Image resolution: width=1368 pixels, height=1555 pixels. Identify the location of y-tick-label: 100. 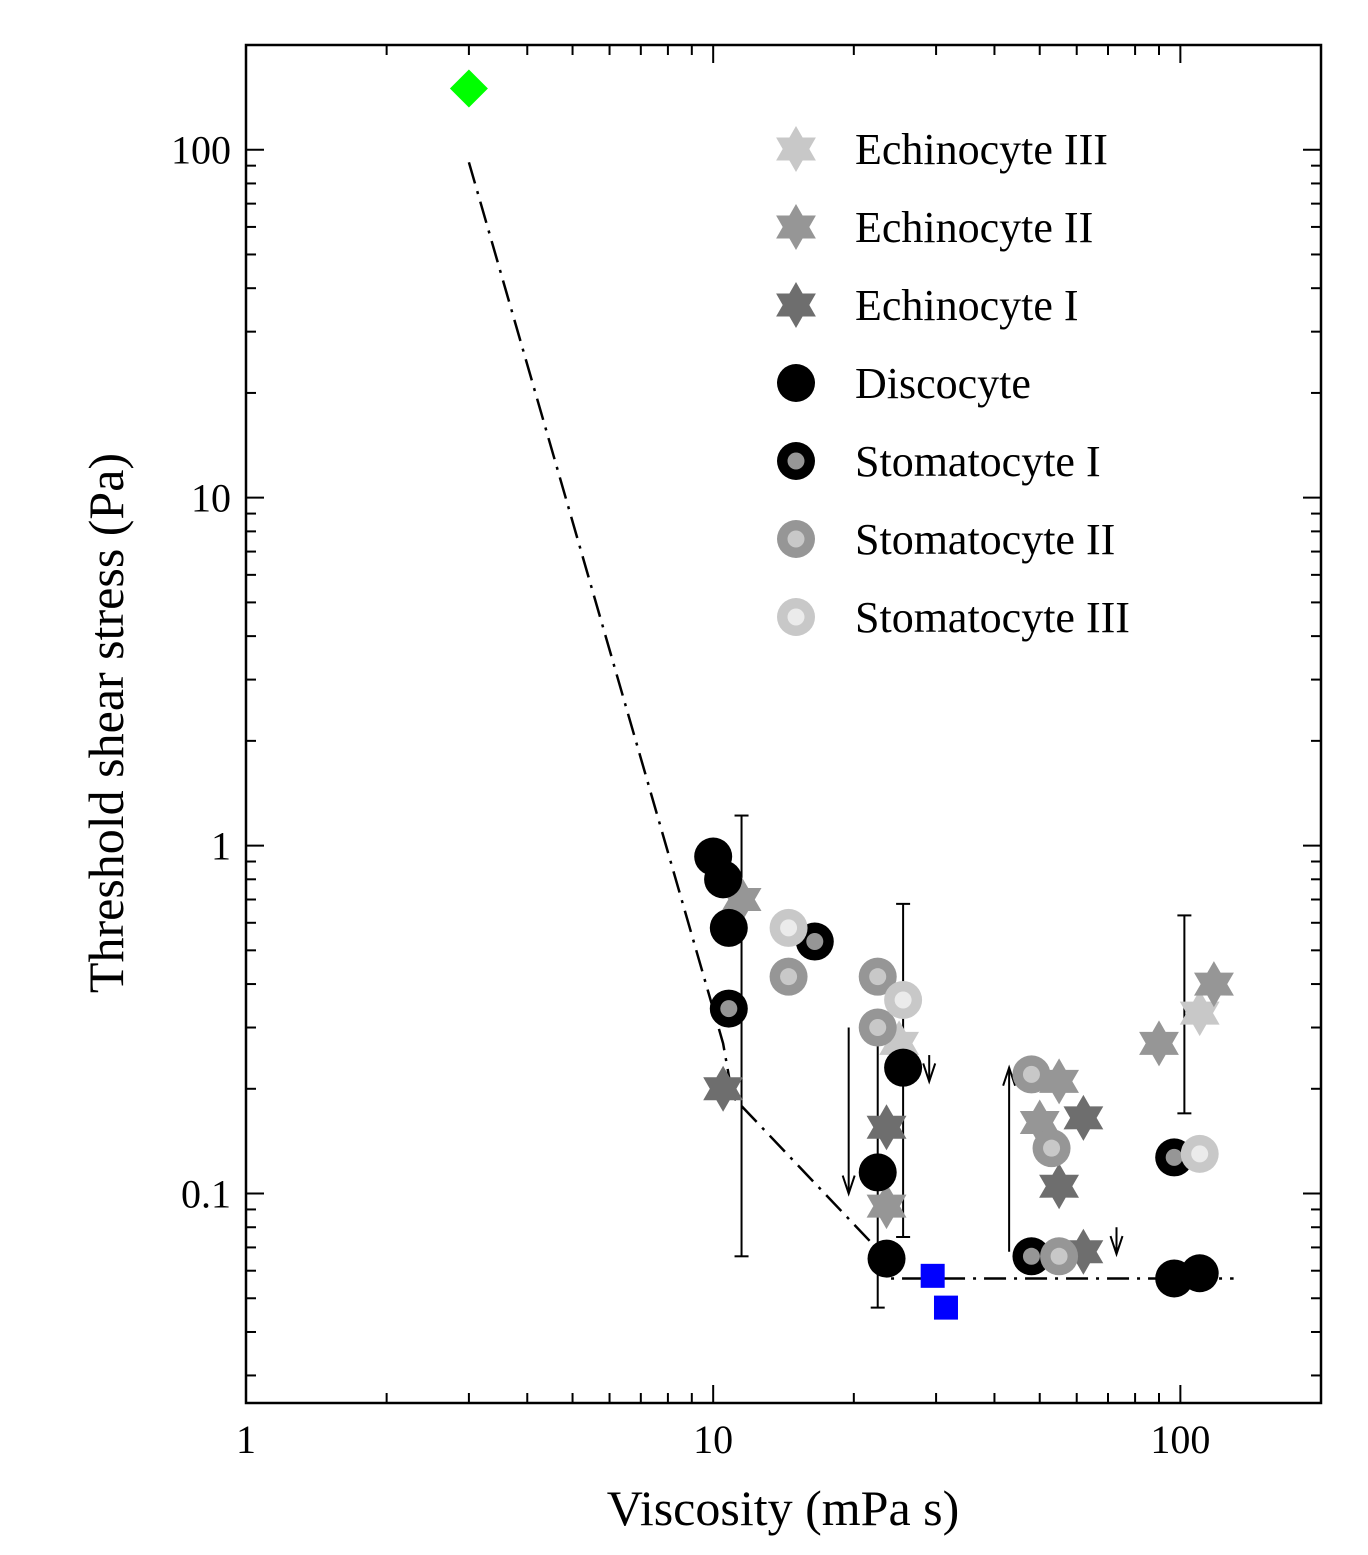
(201, 150).